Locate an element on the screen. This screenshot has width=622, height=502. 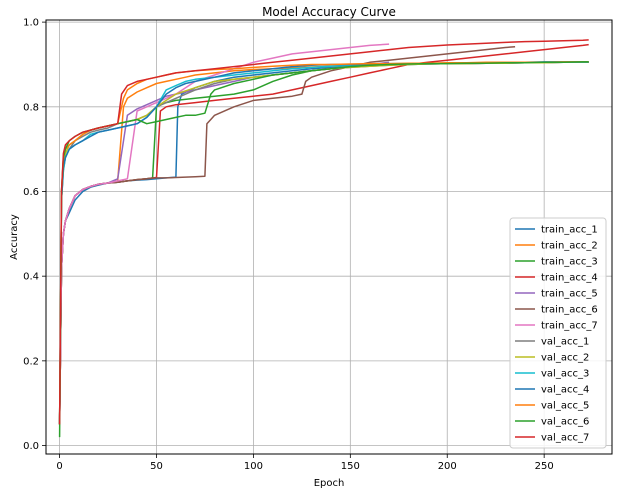
x-tick-label: 50 is located at coordinates (156, 466).